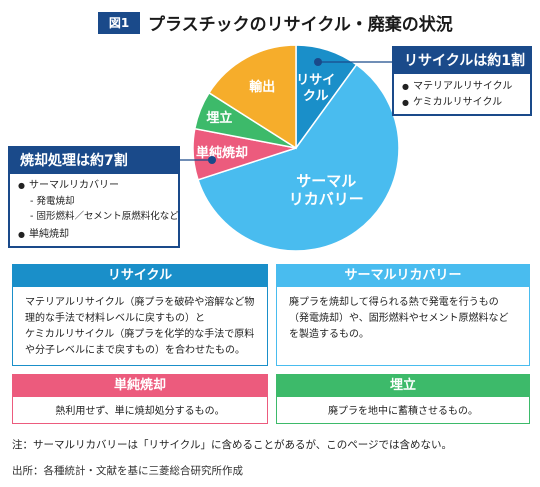  What do you see at coordinates (394, 302) in the screenshot?
I see `definition-thermal-line: 廃プラを焼却して得られる熱で発電を行うもの` at bounding box center [394, 302].